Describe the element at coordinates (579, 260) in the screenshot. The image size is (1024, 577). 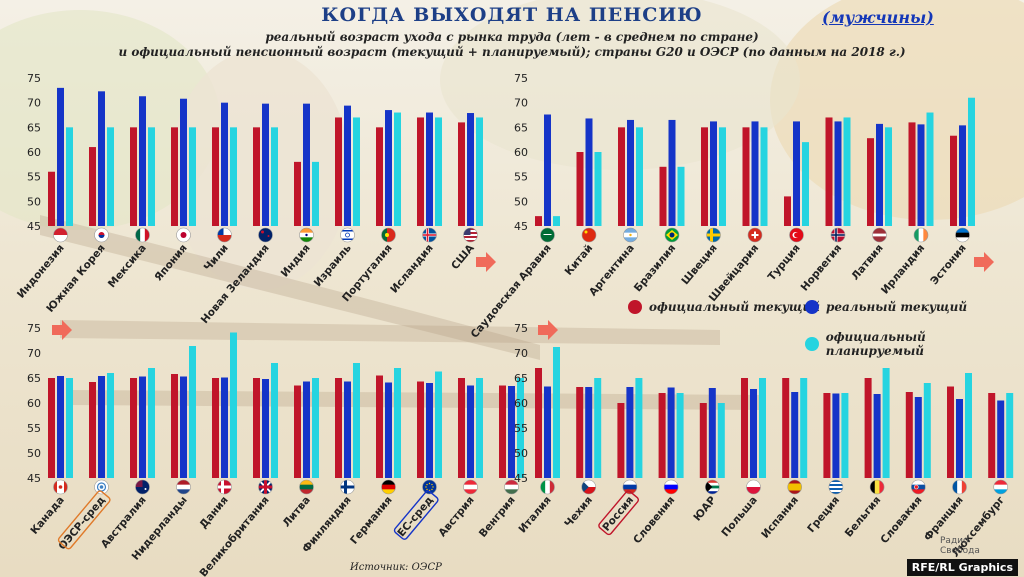
I see `category-label: Китай` at that location.